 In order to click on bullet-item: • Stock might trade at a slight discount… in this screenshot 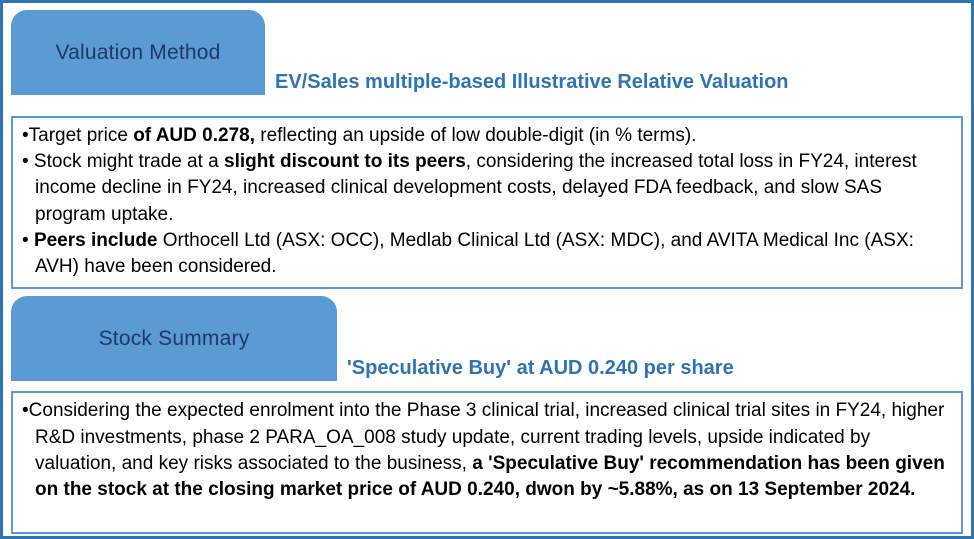, I will do `click(469, 188)`.